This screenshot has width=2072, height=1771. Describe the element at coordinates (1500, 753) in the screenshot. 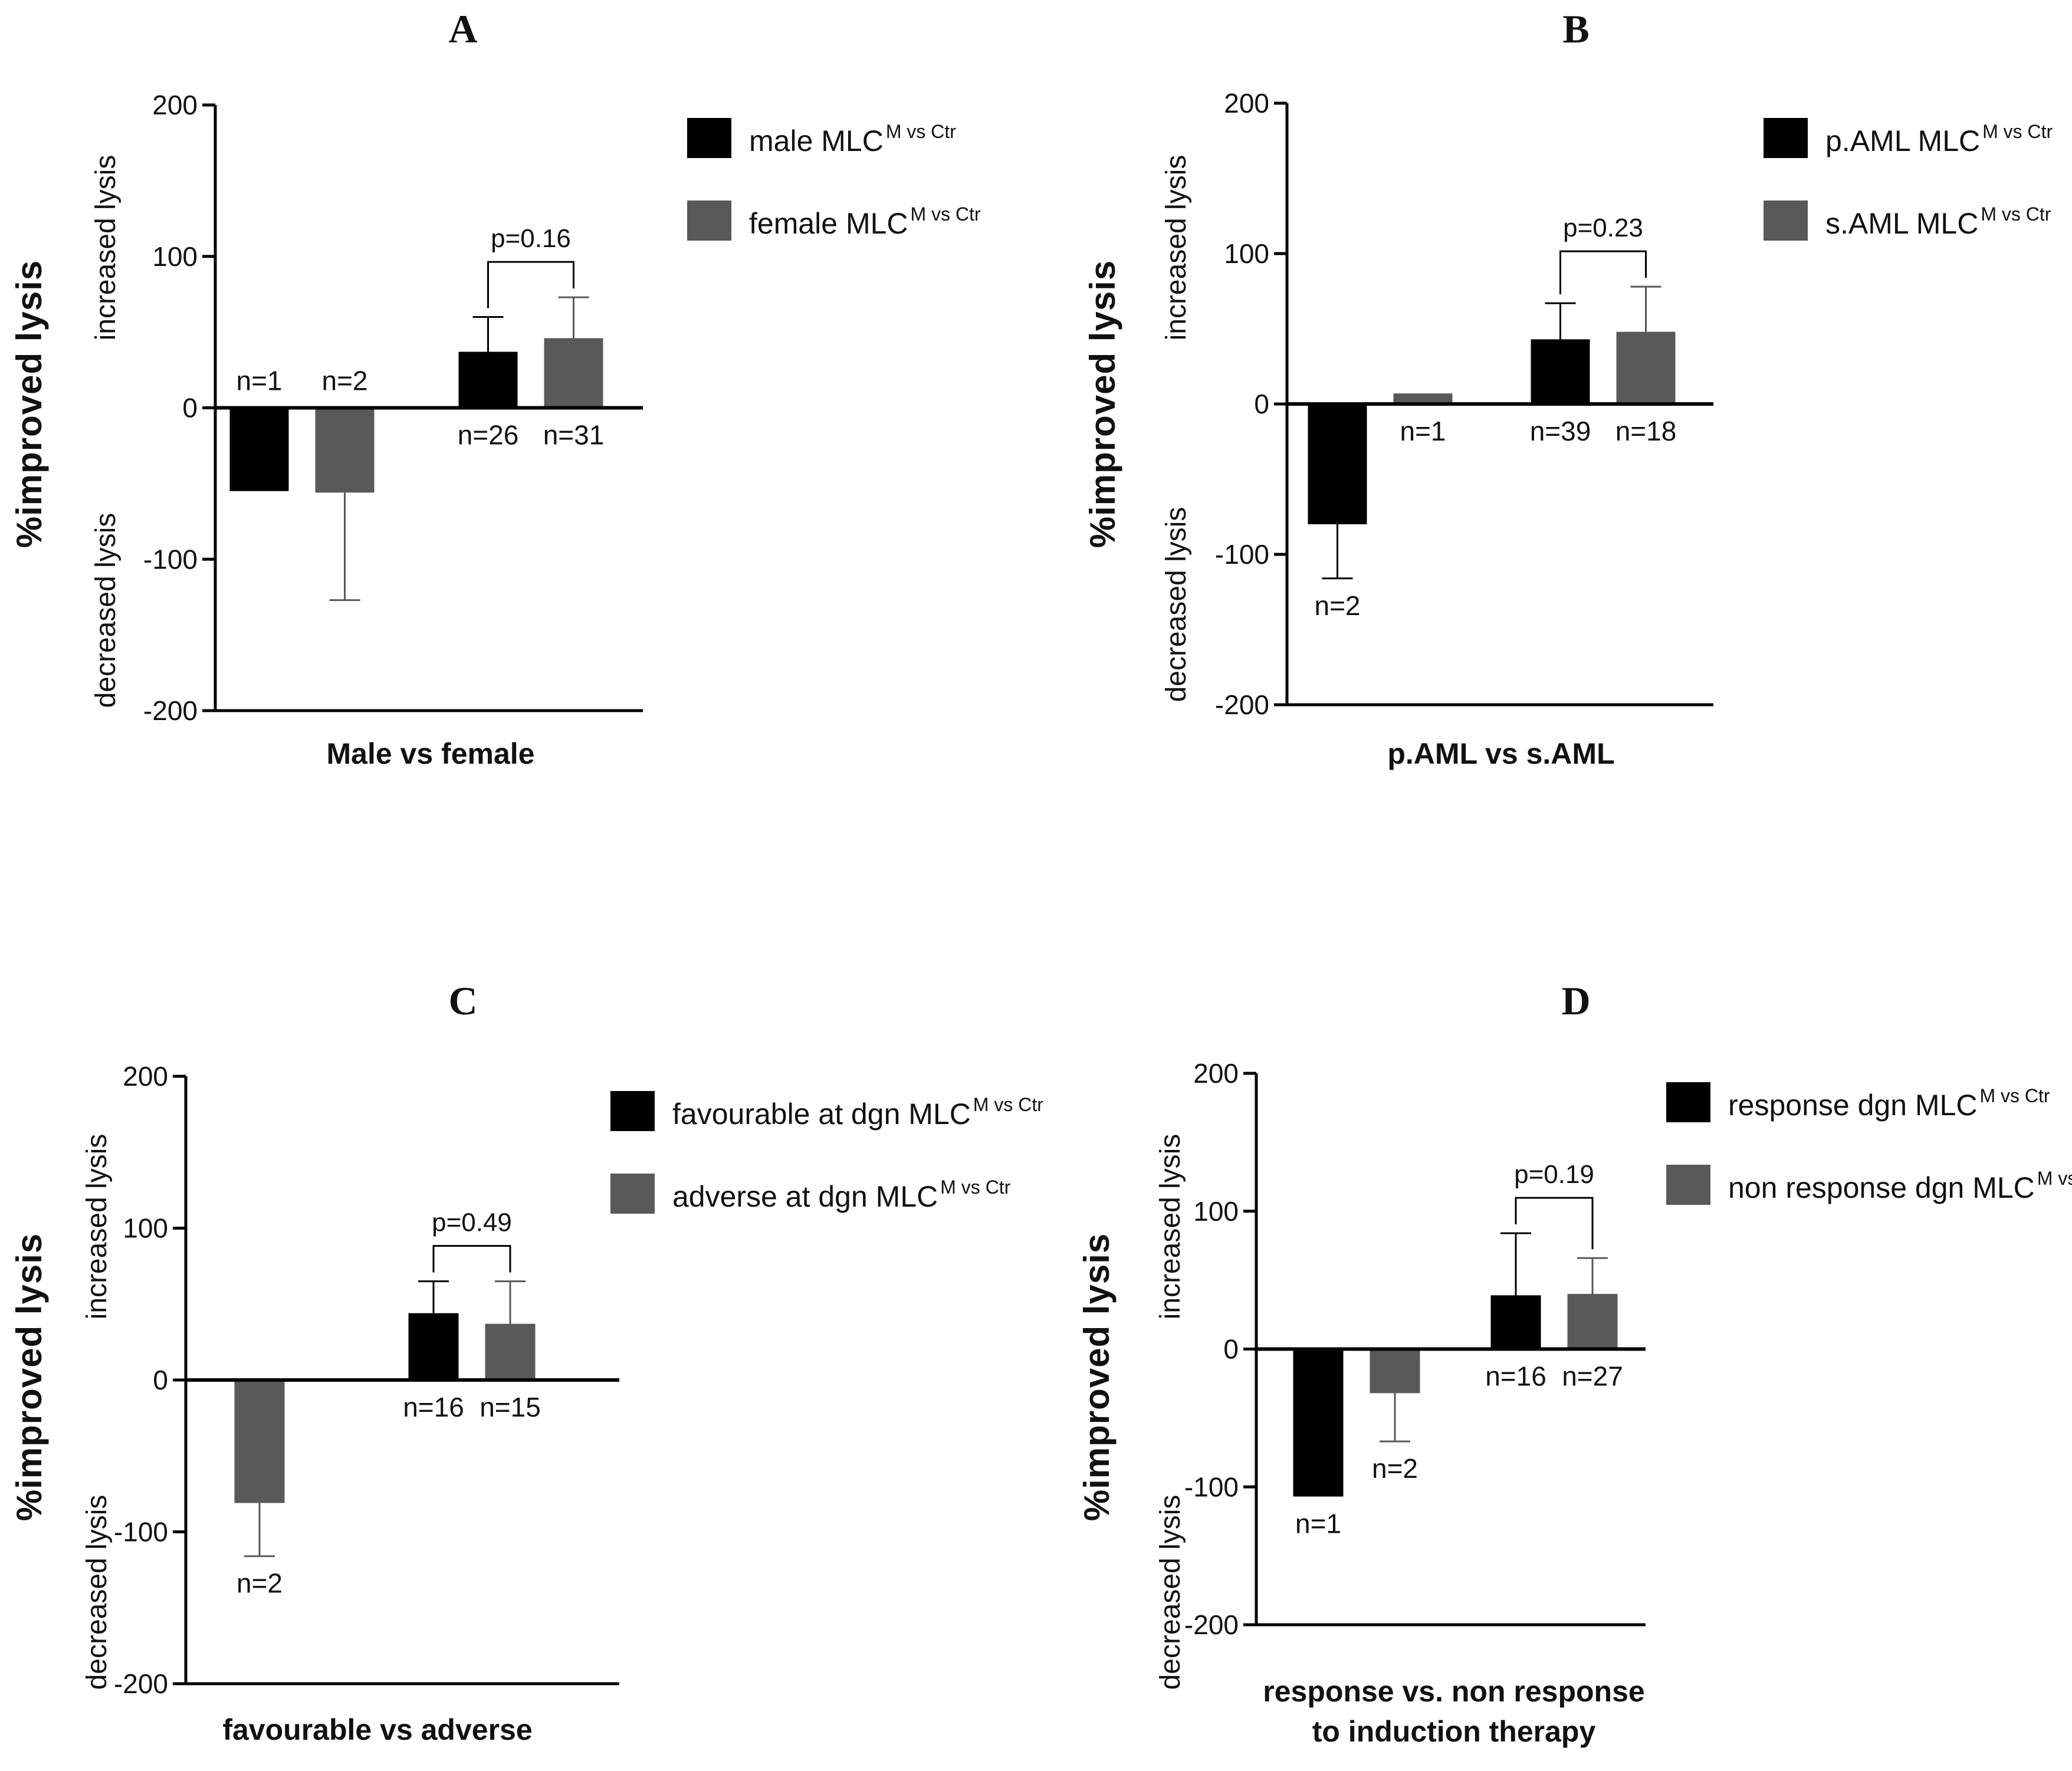

I see `x-axis-label: p.AML vs s.AML` at that location.